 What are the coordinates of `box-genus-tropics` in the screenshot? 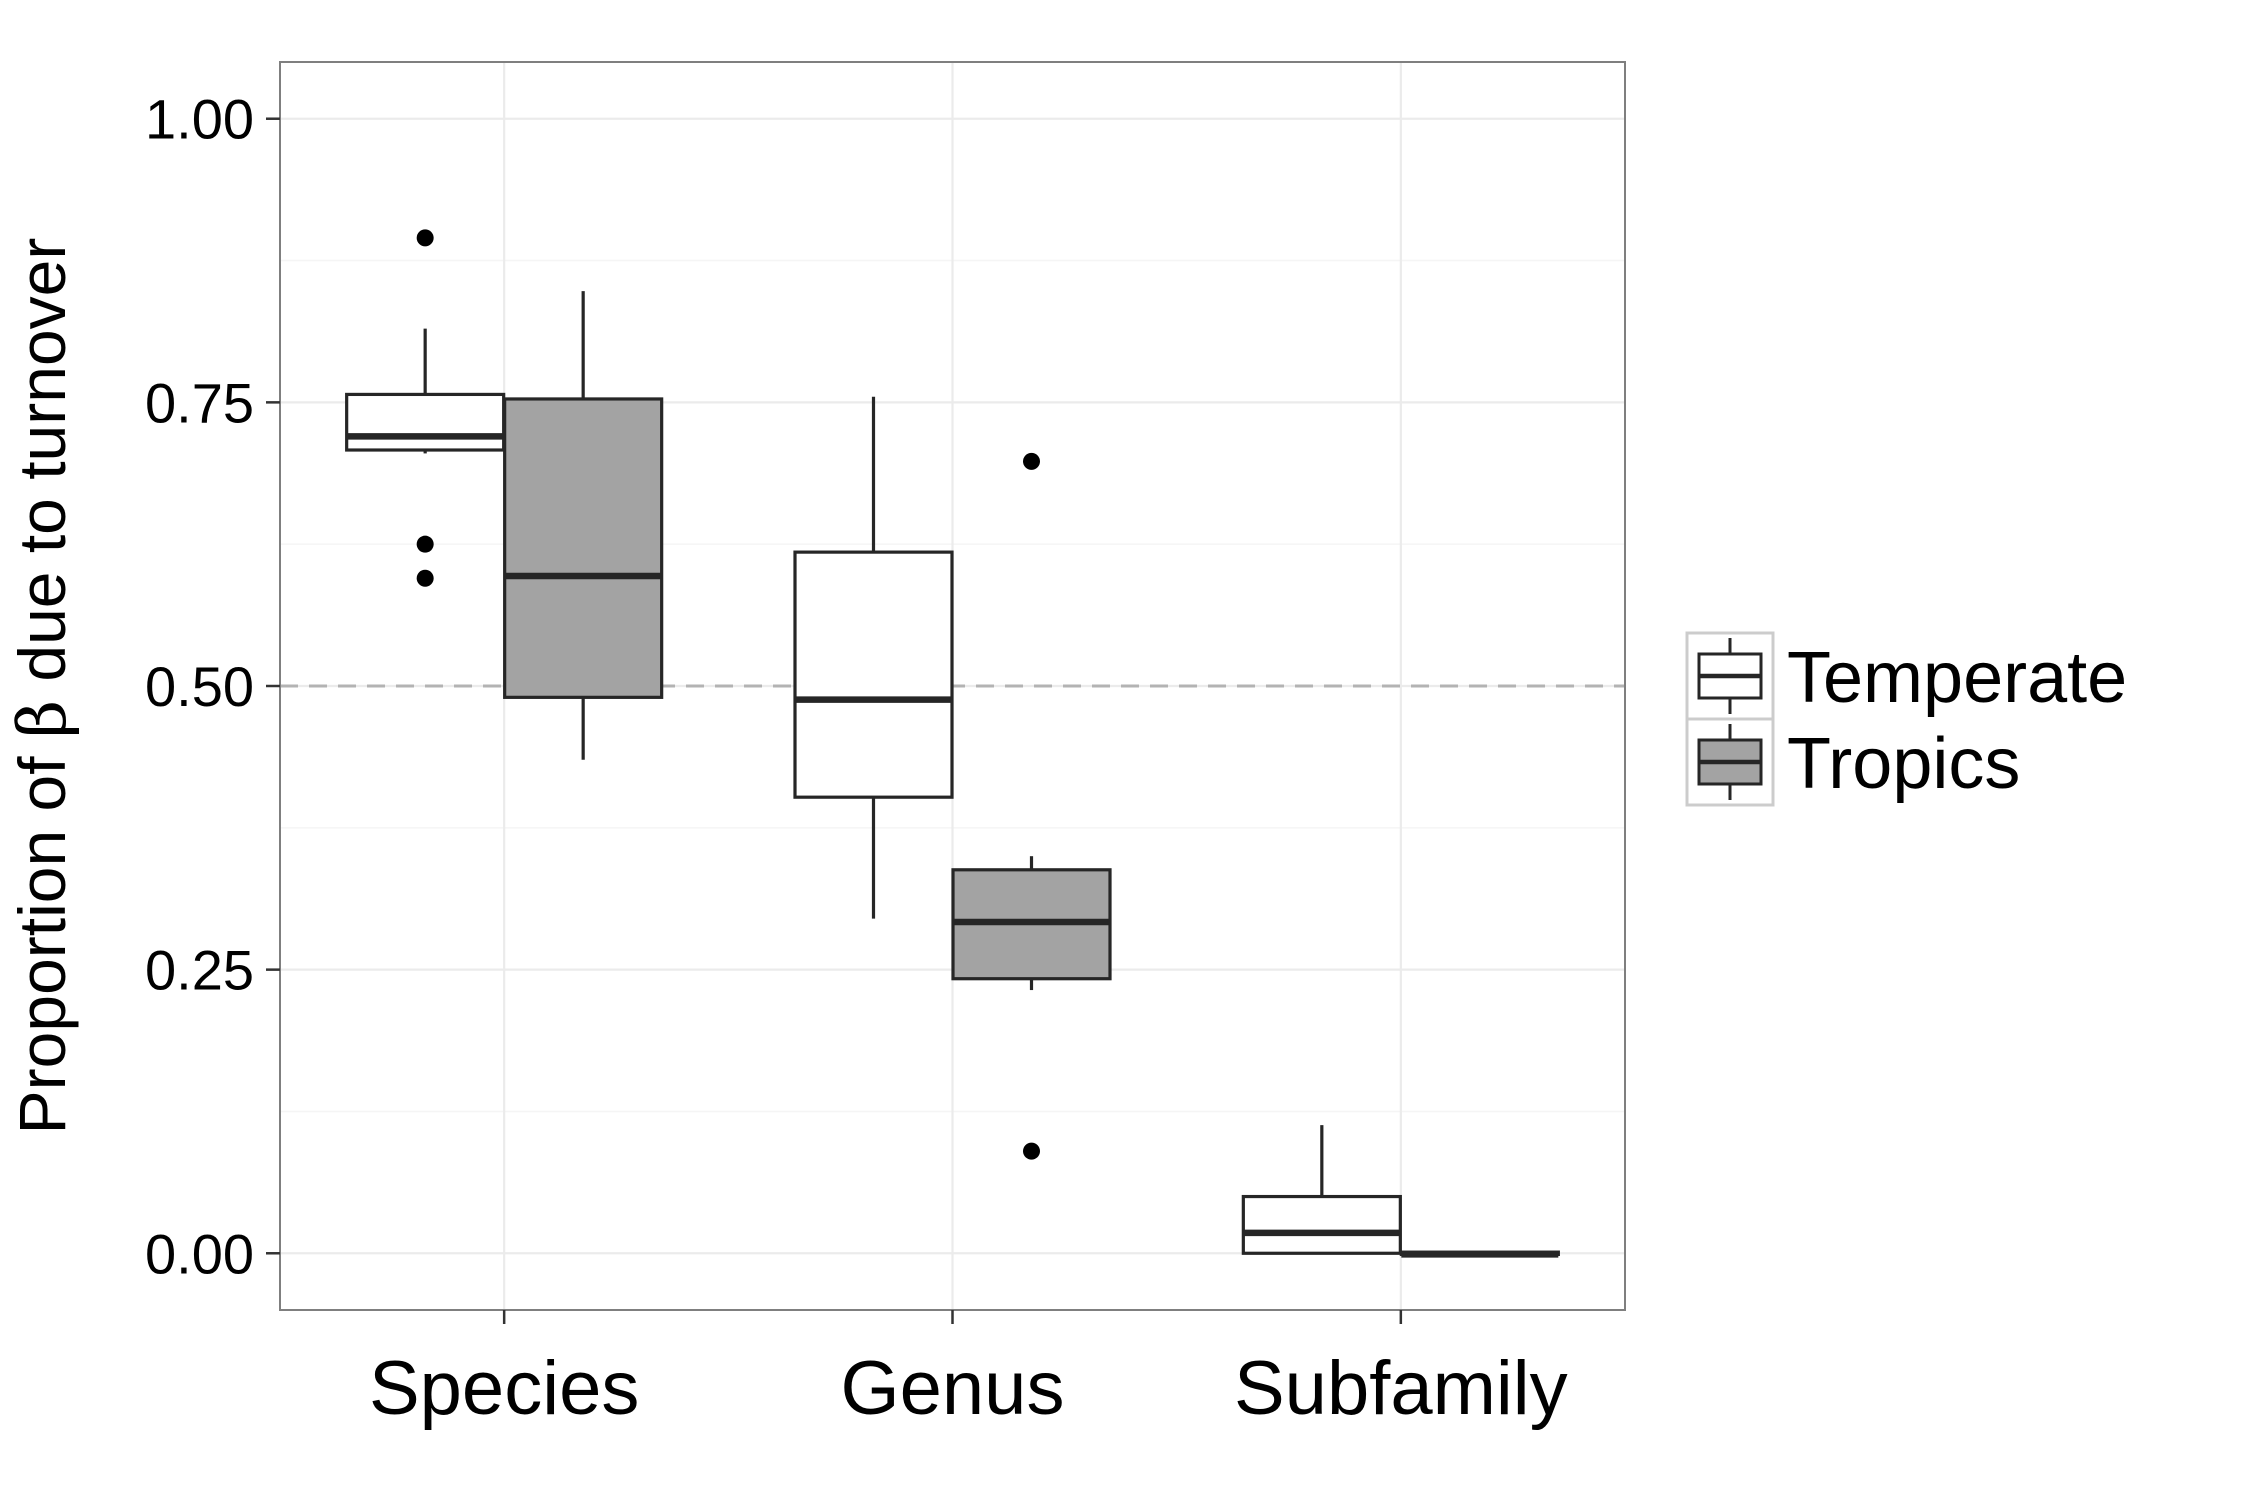 It's located at (1031, 806).